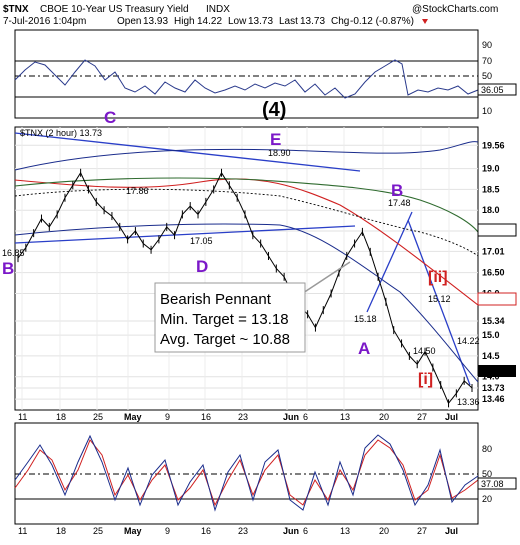 The width and height of the screenshot is (520, 545). Describe the element at coordinates (389, 262) in the screenshot. I see `wave-b-trendline` at that location.